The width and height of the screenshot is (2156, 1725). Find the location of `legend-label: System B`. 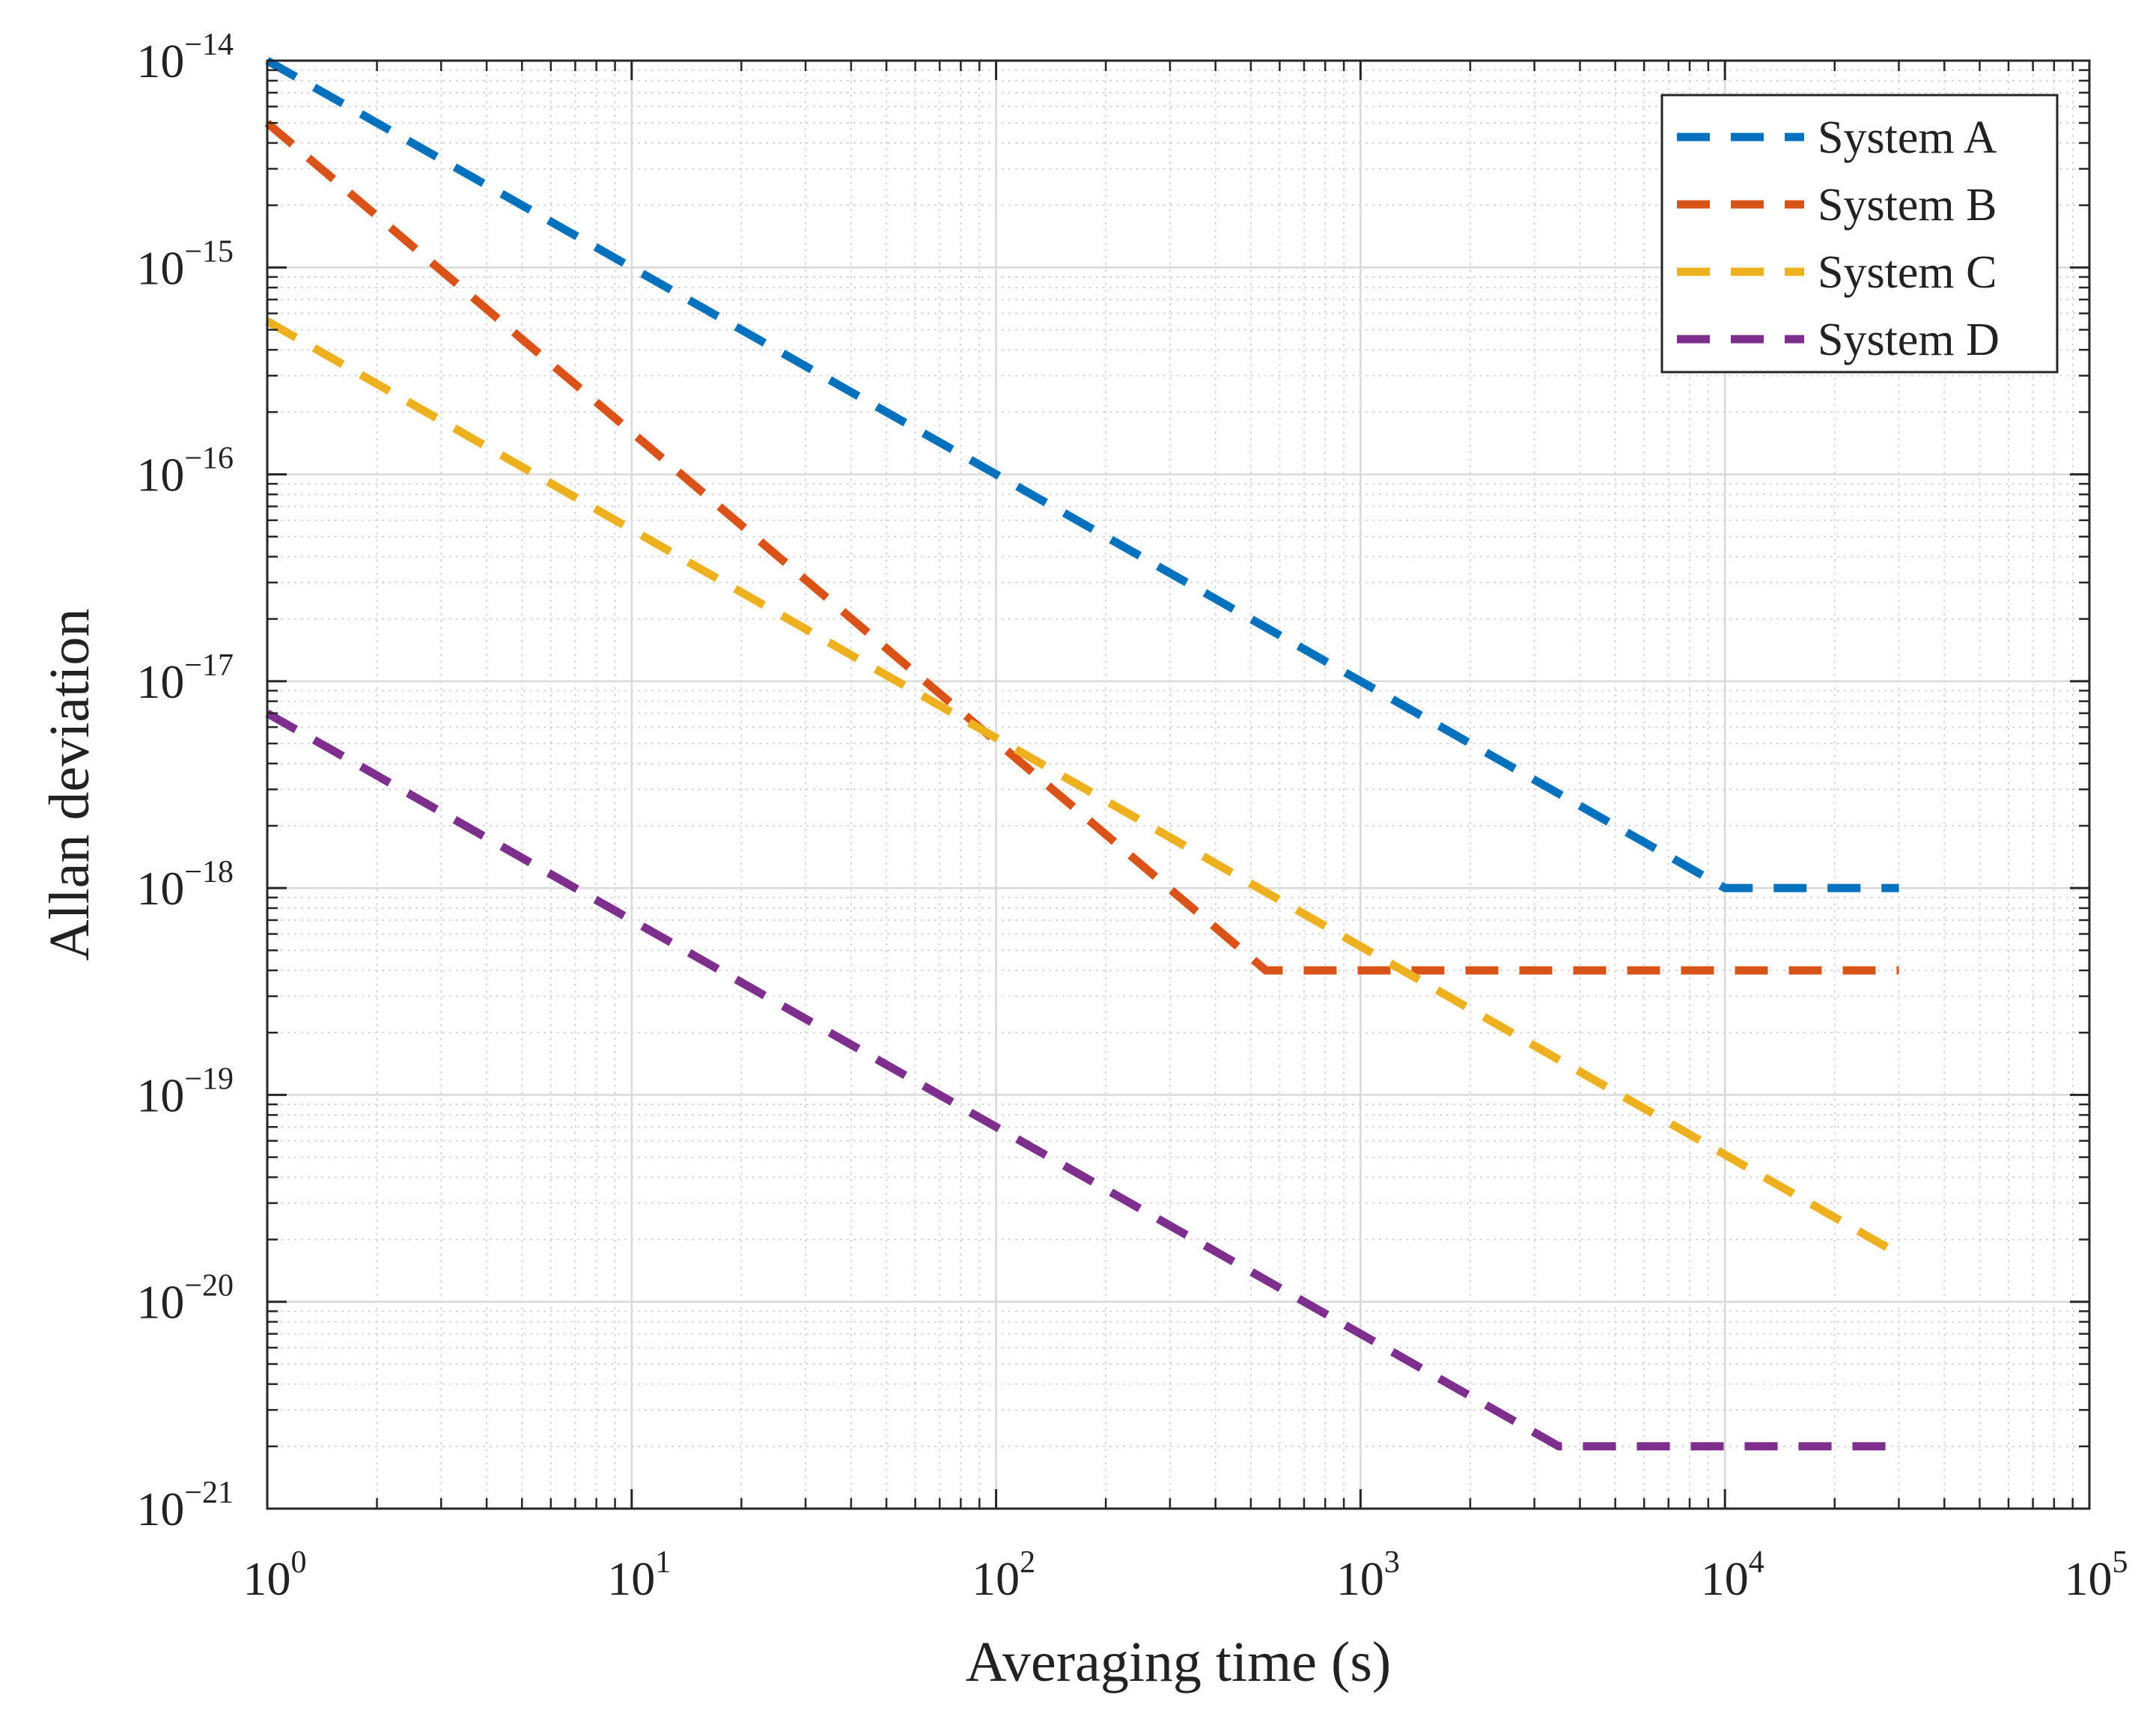

legend-label: System B is located at coordinates (1907, 206).